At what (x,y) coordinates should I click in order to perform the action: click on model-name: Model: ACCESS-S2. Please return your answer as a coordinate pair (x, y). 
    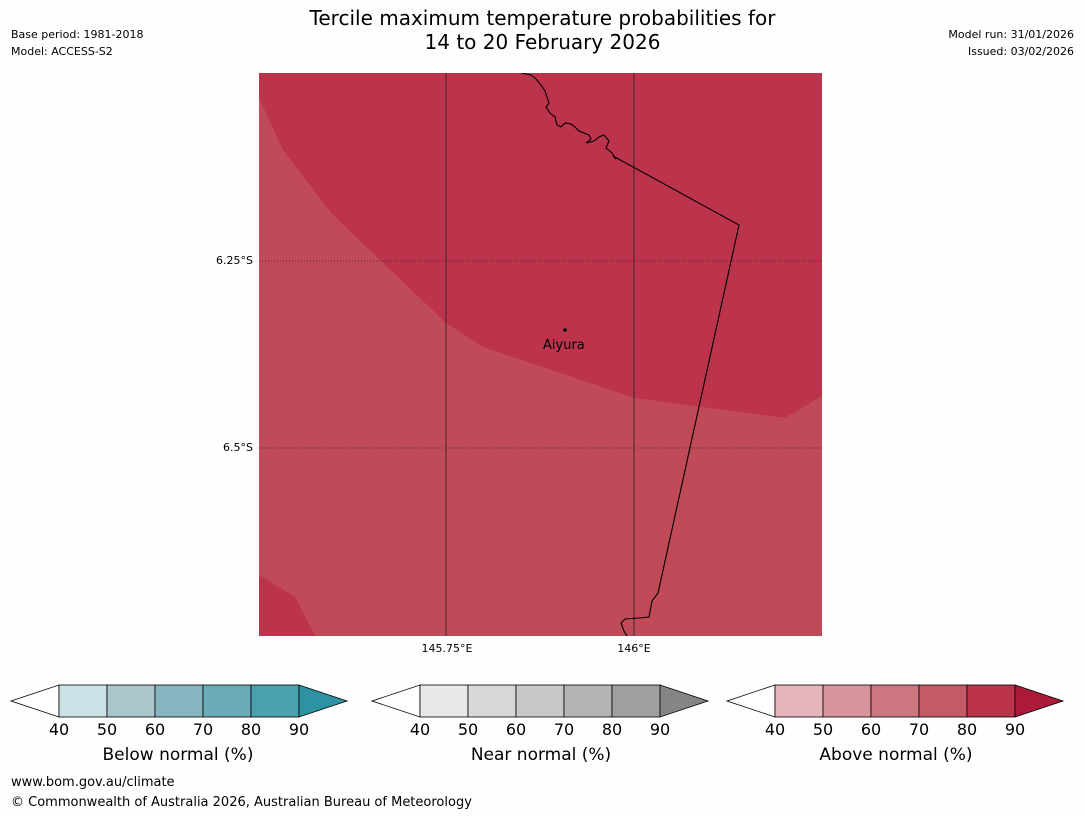
    Looking at the image, I should click on (62, 51).